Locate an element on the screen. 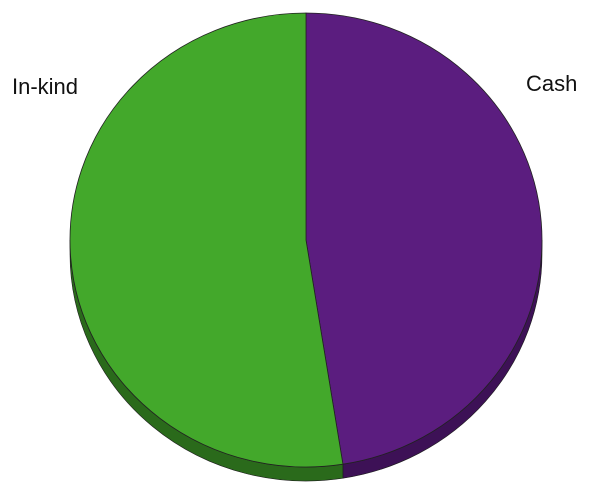 This screenshot has width=593, height=483. slice-label-cash: Cash is located at coordinates (551, 83).